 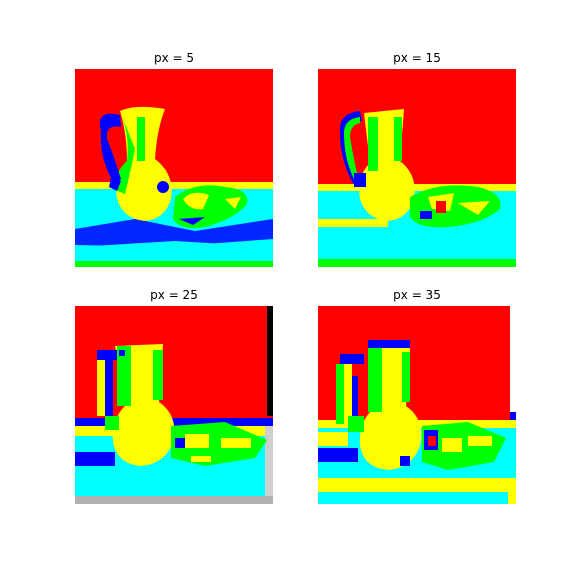 I want to click on panel-title: px = 25, so click(x=174, y=295).